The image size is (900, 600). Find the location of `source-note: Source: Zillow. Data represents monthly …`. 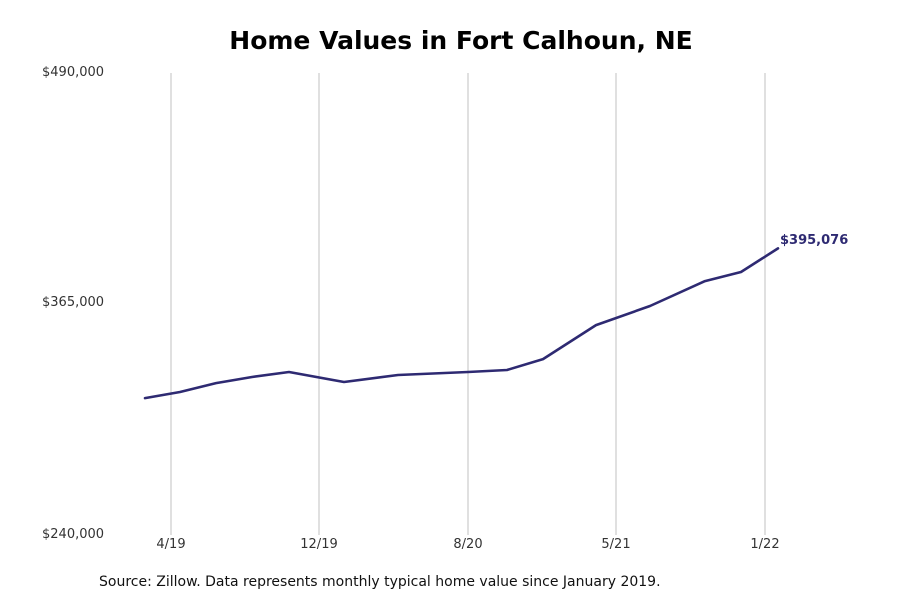

source-note: Source: Zillow. Data represents monthly … is located at coordinates (380, 582).